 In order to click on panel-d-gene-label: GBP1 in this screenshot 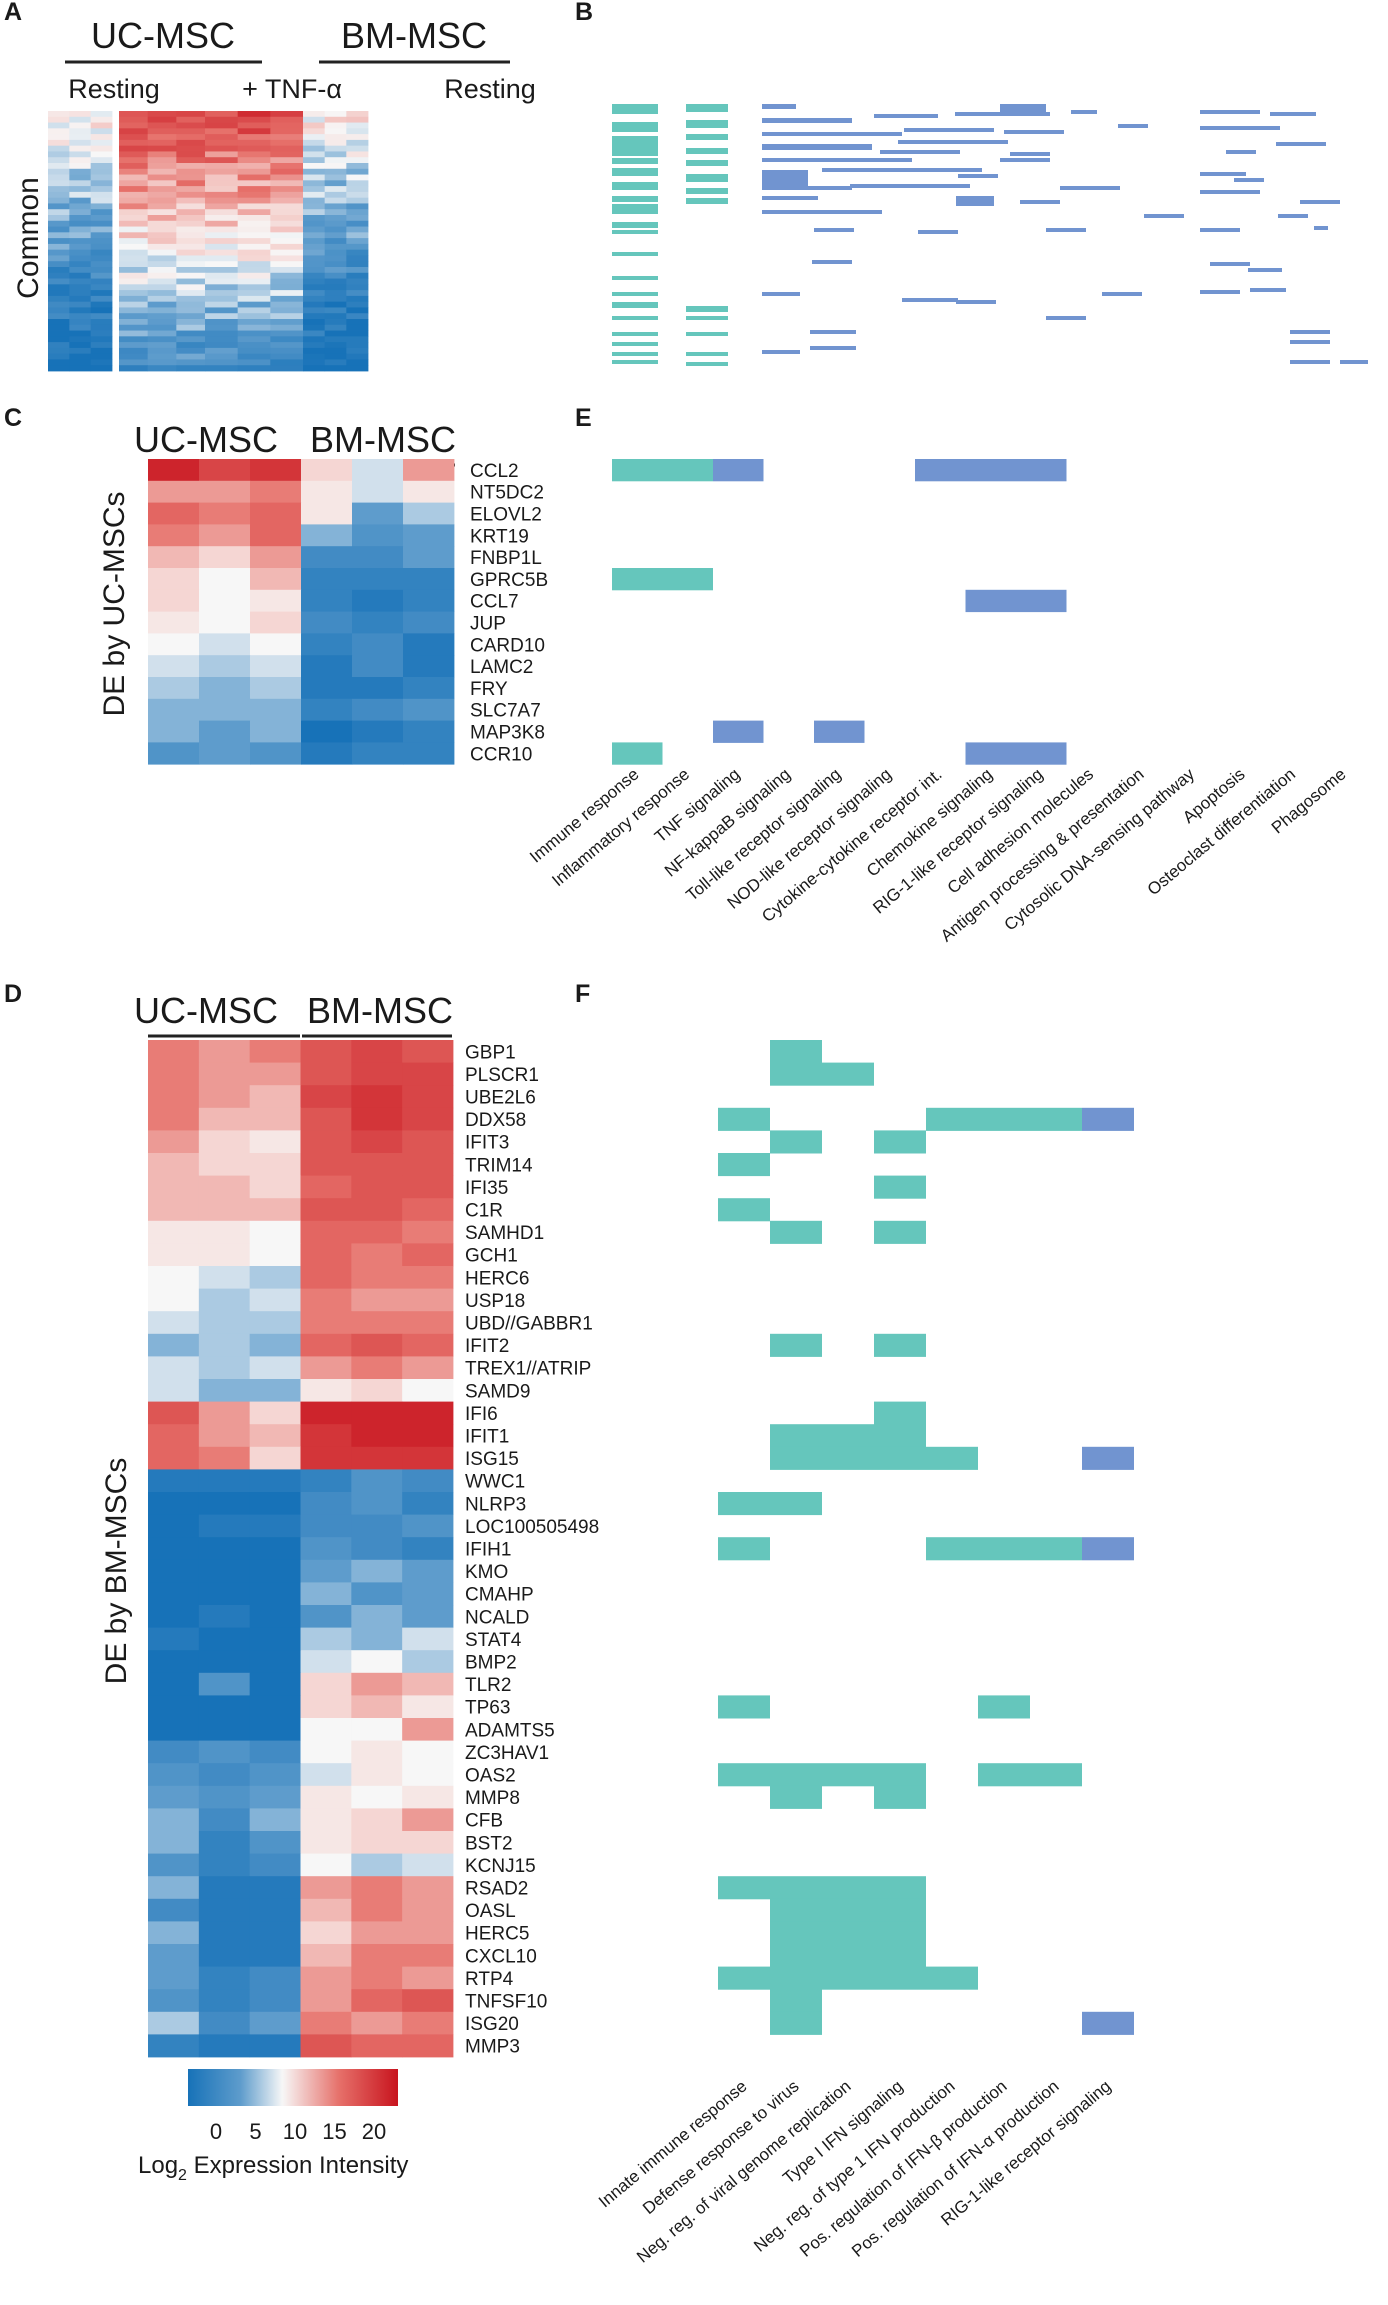, I will do `click(490, 1052)`.